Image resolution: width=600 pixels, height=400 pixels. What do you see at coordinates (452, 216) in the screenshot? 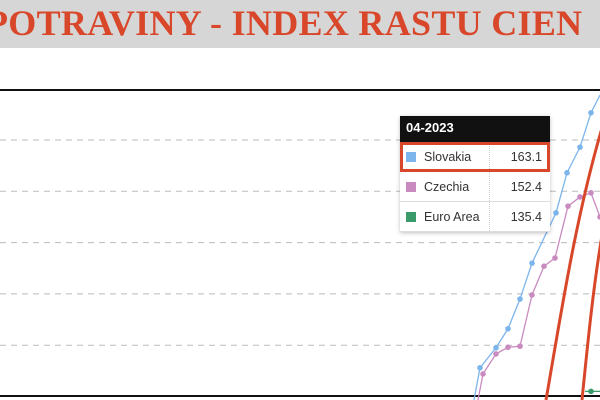
I see `series-name: Euro Area` at bounding box center [452, 216].